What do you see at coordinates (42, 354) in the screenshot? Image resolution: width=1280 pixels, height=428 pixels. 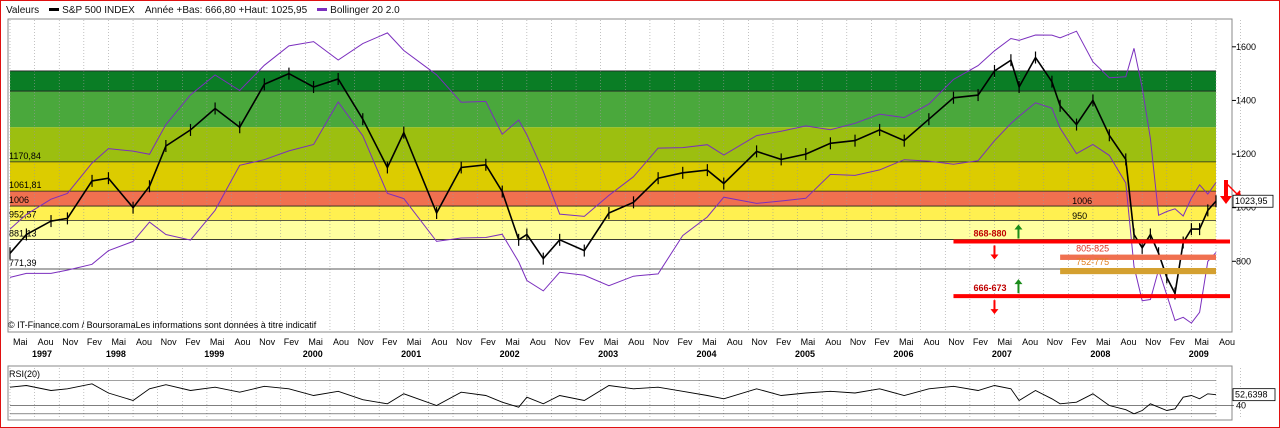 I see `x-year-label: 1997` at bounding box center [42, 354].